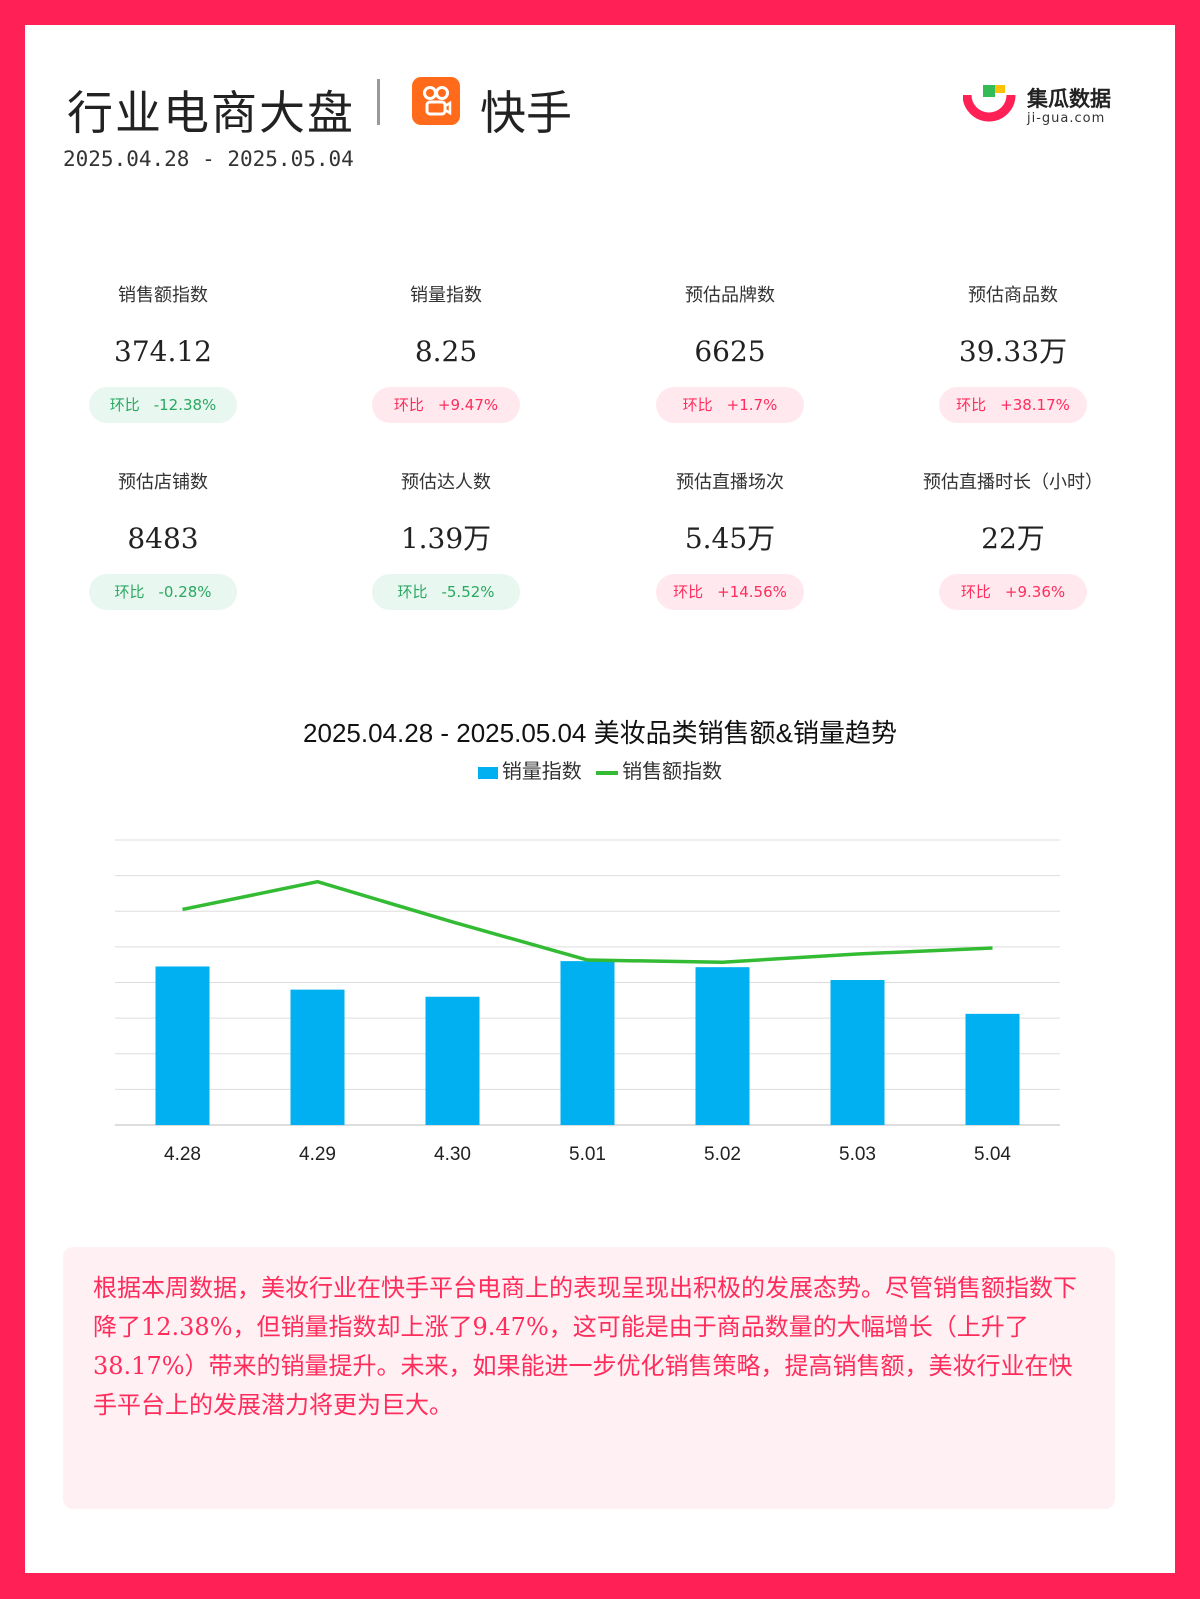  What do you see at coordinates (526, 113) in the screenshot?
I see `platform-name: 快手` at bounding box center [526, 113].